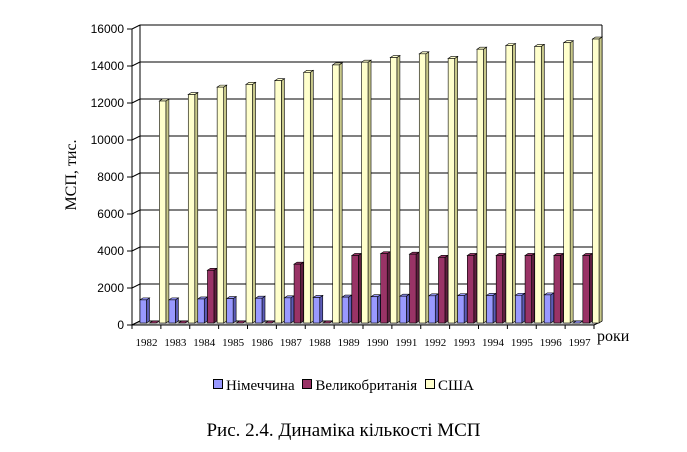 The image size is (687, 452). I want to click on x-tick-label: 1982, so click(146, 343).